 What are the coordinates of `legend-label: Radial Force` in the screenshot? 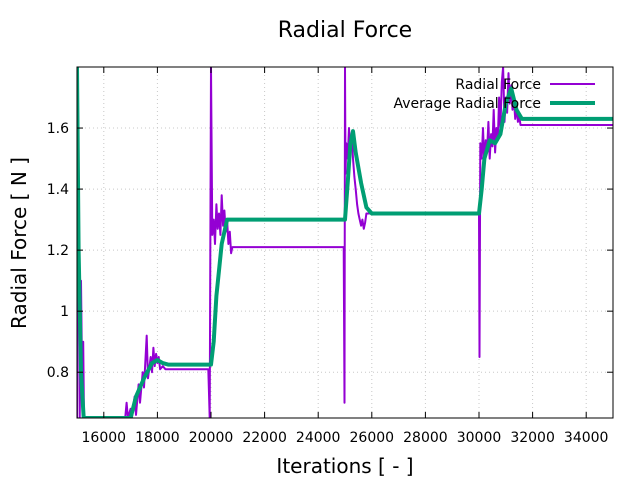 It's located at (498, 85).